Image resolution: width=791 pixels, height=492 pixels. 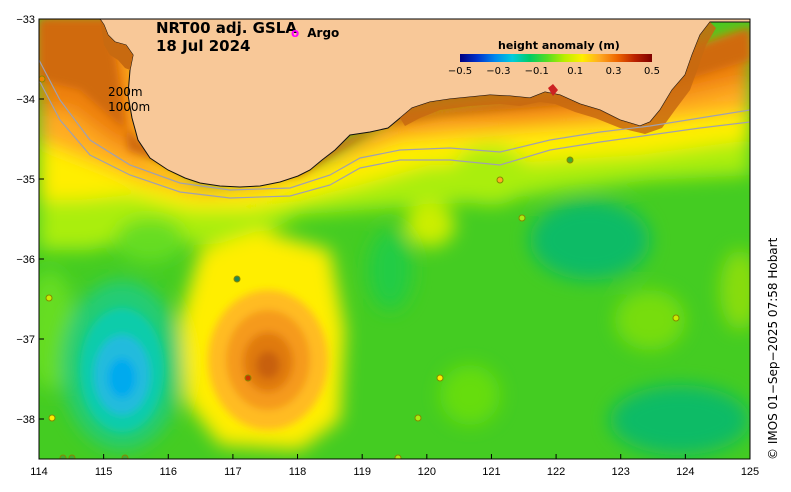 I want to click on y-axis: −33 −34 −35 −36 −37 −38, so click(x=30, y=220).